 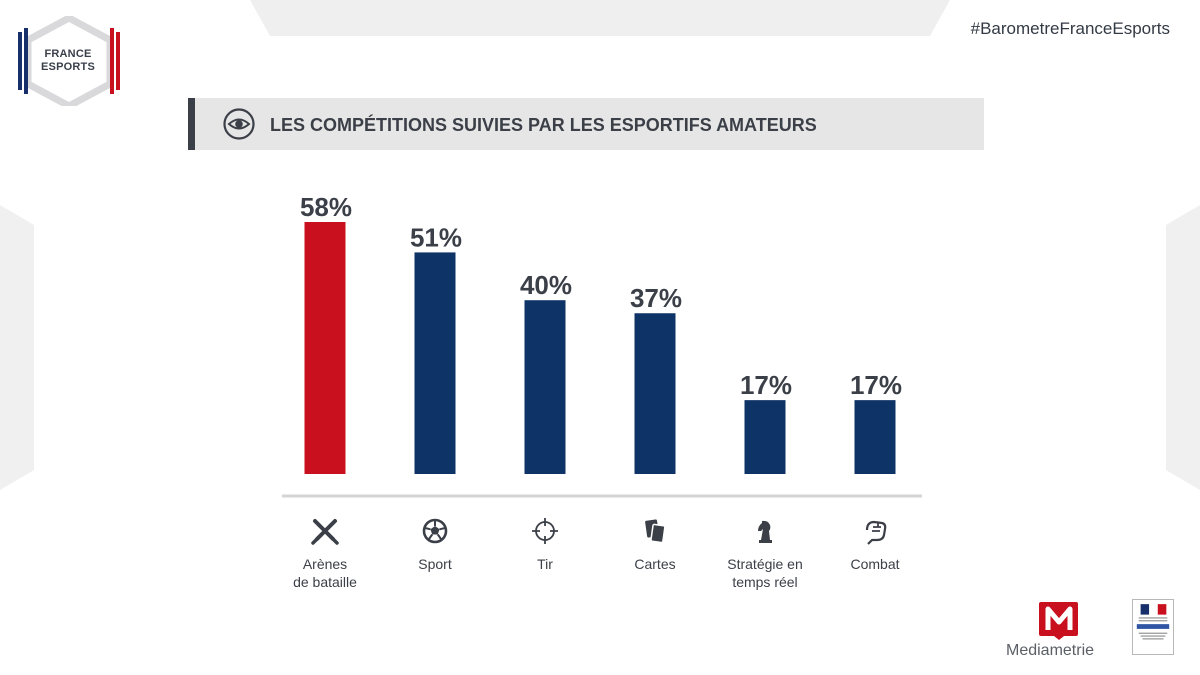 I want to click on cards-icon, so click(x=655, y=531).